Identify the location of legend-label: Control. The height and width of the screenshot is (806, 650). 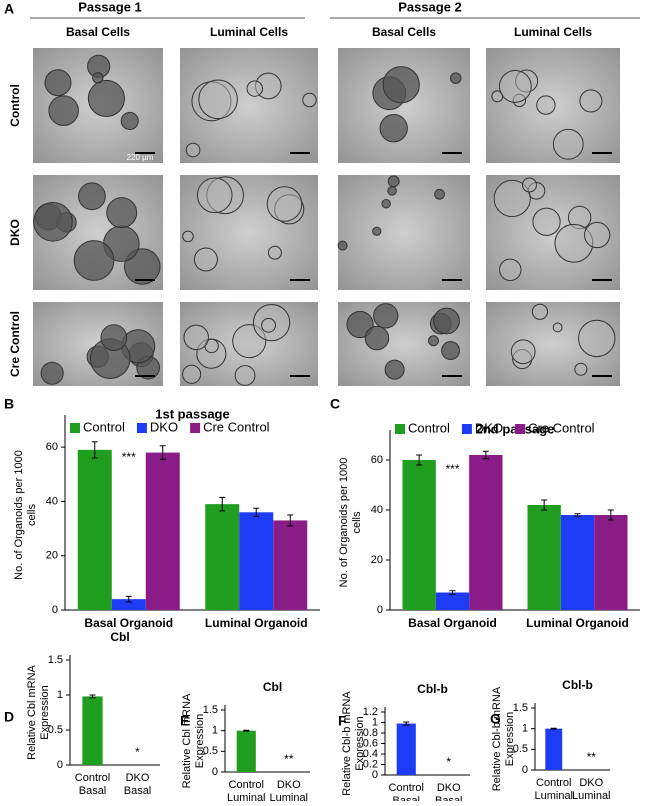
(104, 426).